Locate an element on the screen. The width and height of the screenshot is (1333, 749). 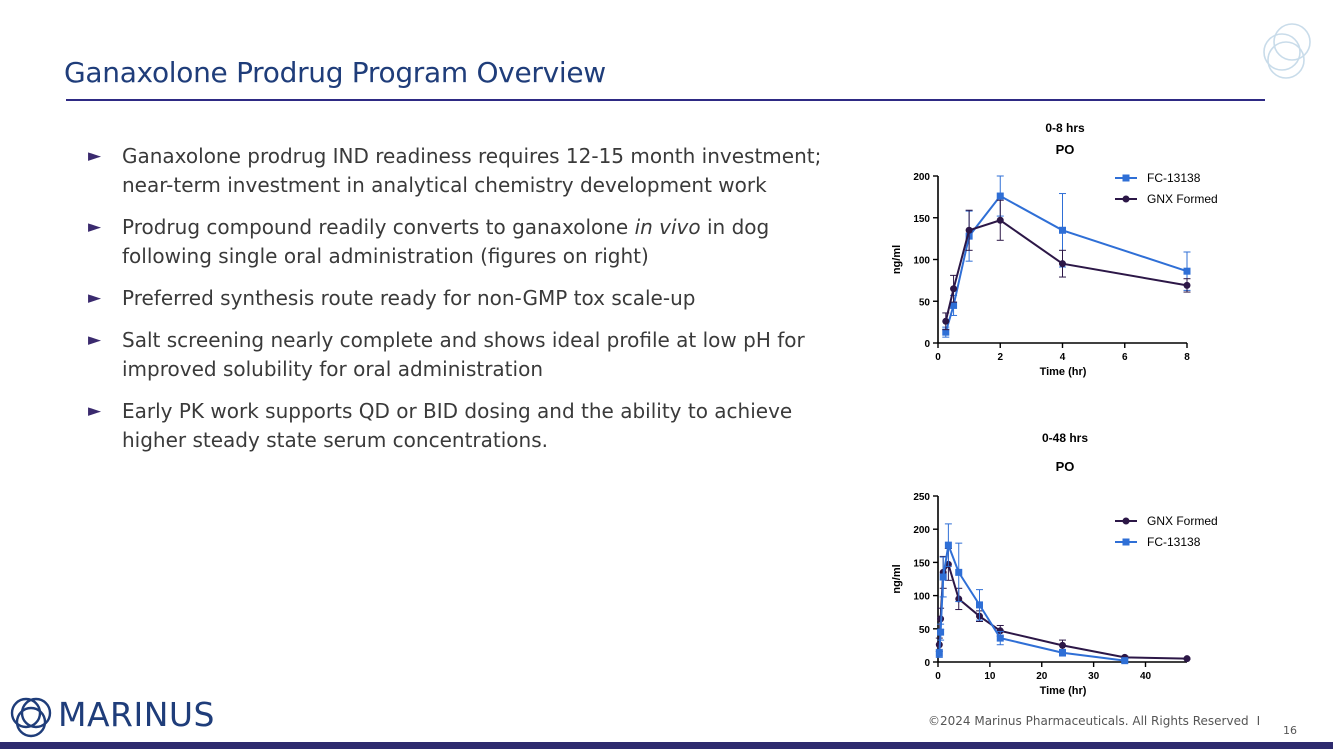
x-tick-label: 4 is located at coordinates (1063, 357).